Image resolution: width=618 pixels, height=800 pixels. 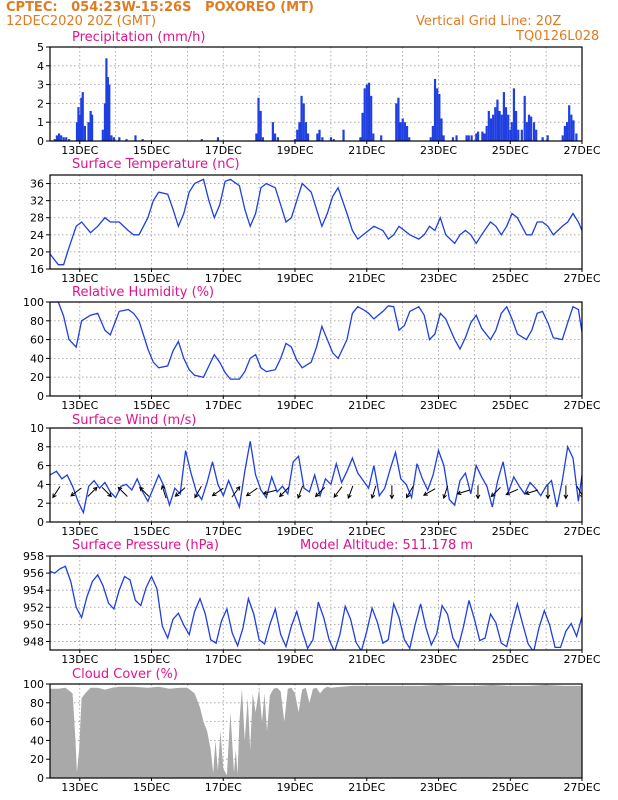 I want to click on y-tick-label: 0, so click(x=40, y=522).